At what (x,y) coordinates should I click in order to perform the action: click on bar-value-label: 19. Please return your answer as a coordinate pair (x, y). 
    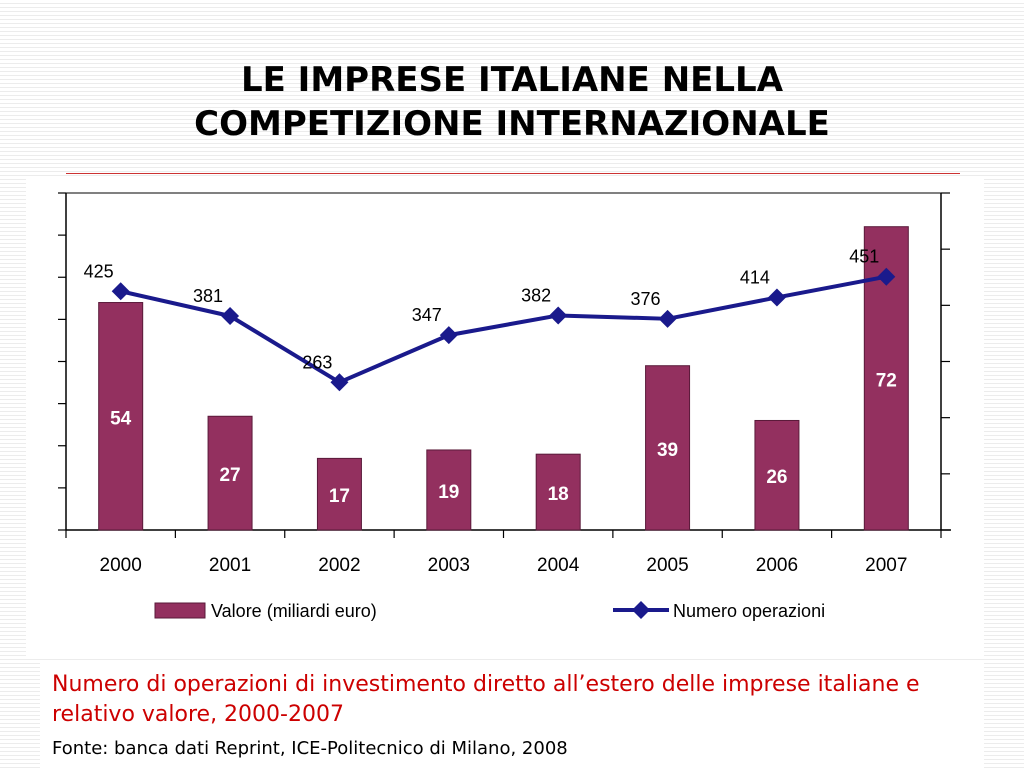
    Looking at the image, I should click on (448, 492).